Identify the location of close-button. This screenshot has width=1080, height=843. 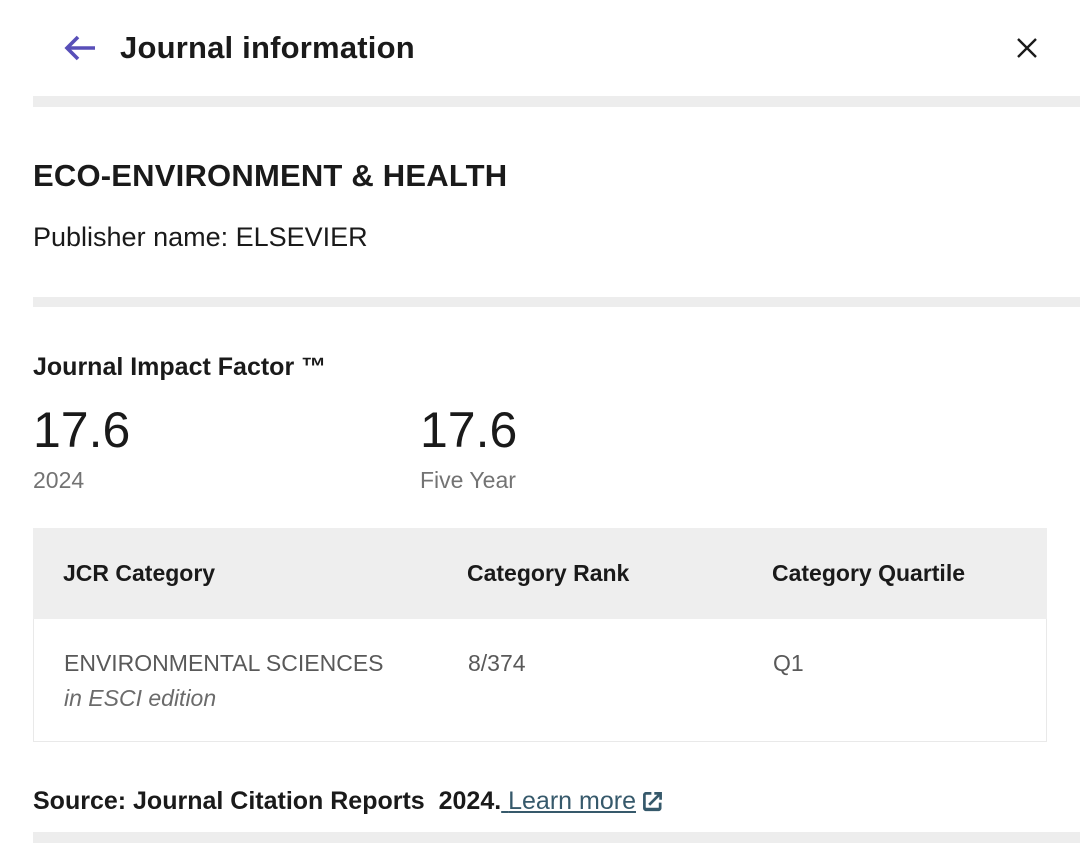
(1027, 48).